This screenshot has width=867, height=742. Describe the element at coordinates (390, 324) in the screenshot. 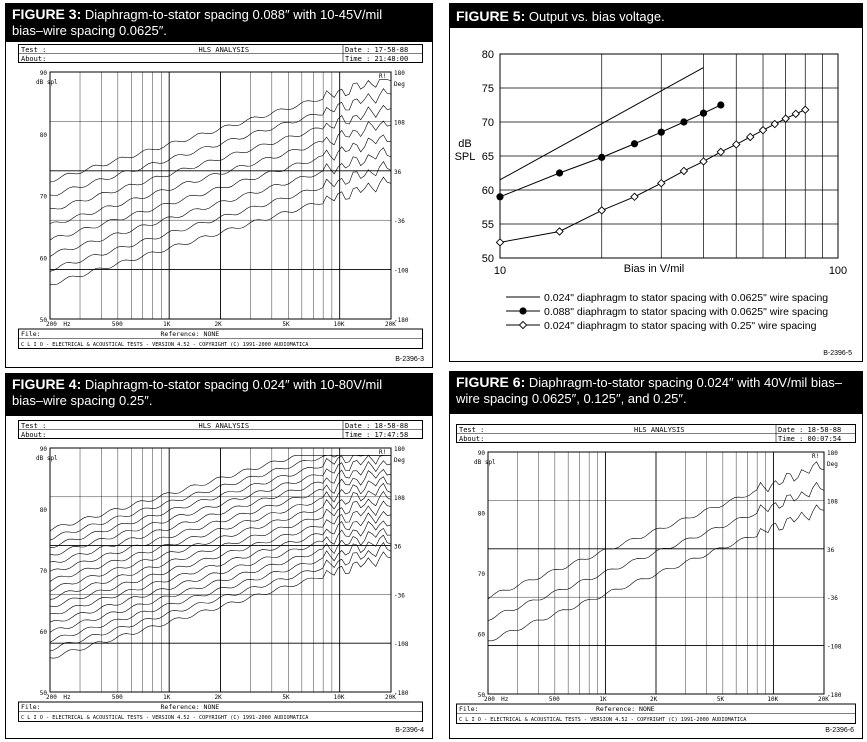

I see `clio-x-tick: 20K` at that location.